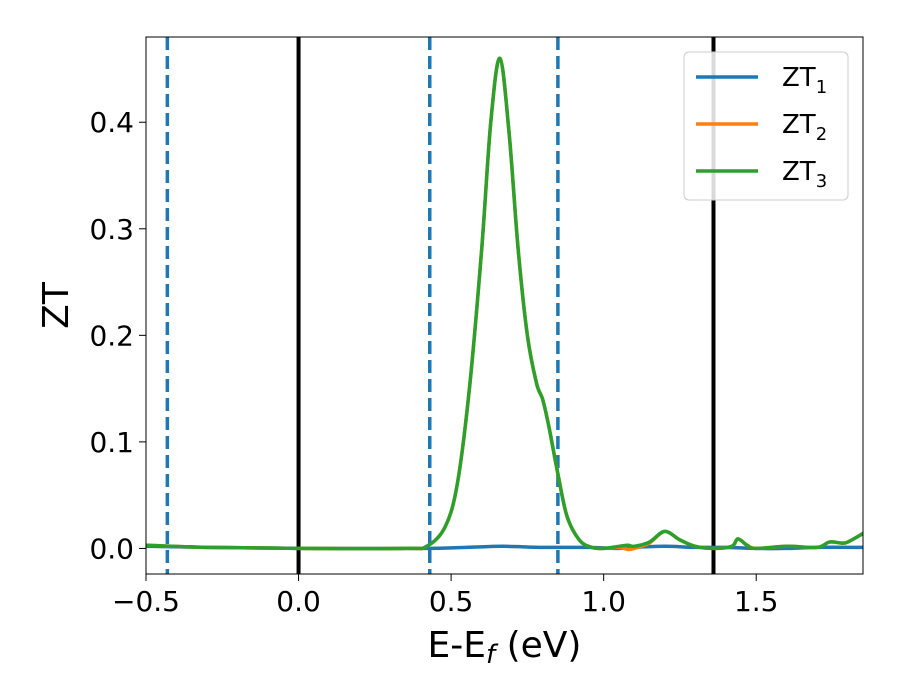 The width and height of the screenshot is (900, 700). What do you see at coordinates (804, 80) in the screenshot?
I see `legend-label: ZT1` at bounding box center [804, 80].